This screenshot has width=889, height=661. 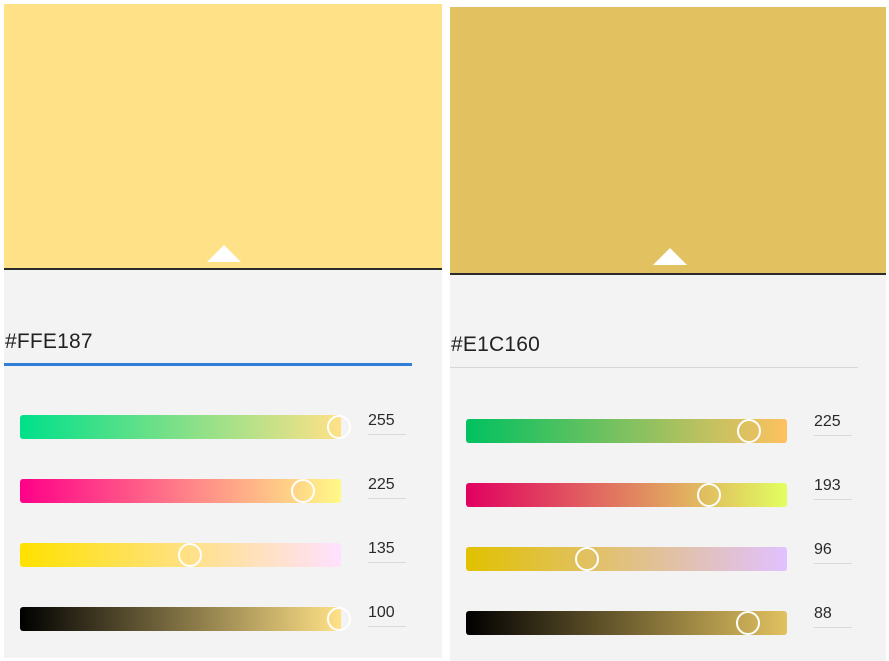 I want to click on slider-value-alpha: 100, so click(x=381, y=612).